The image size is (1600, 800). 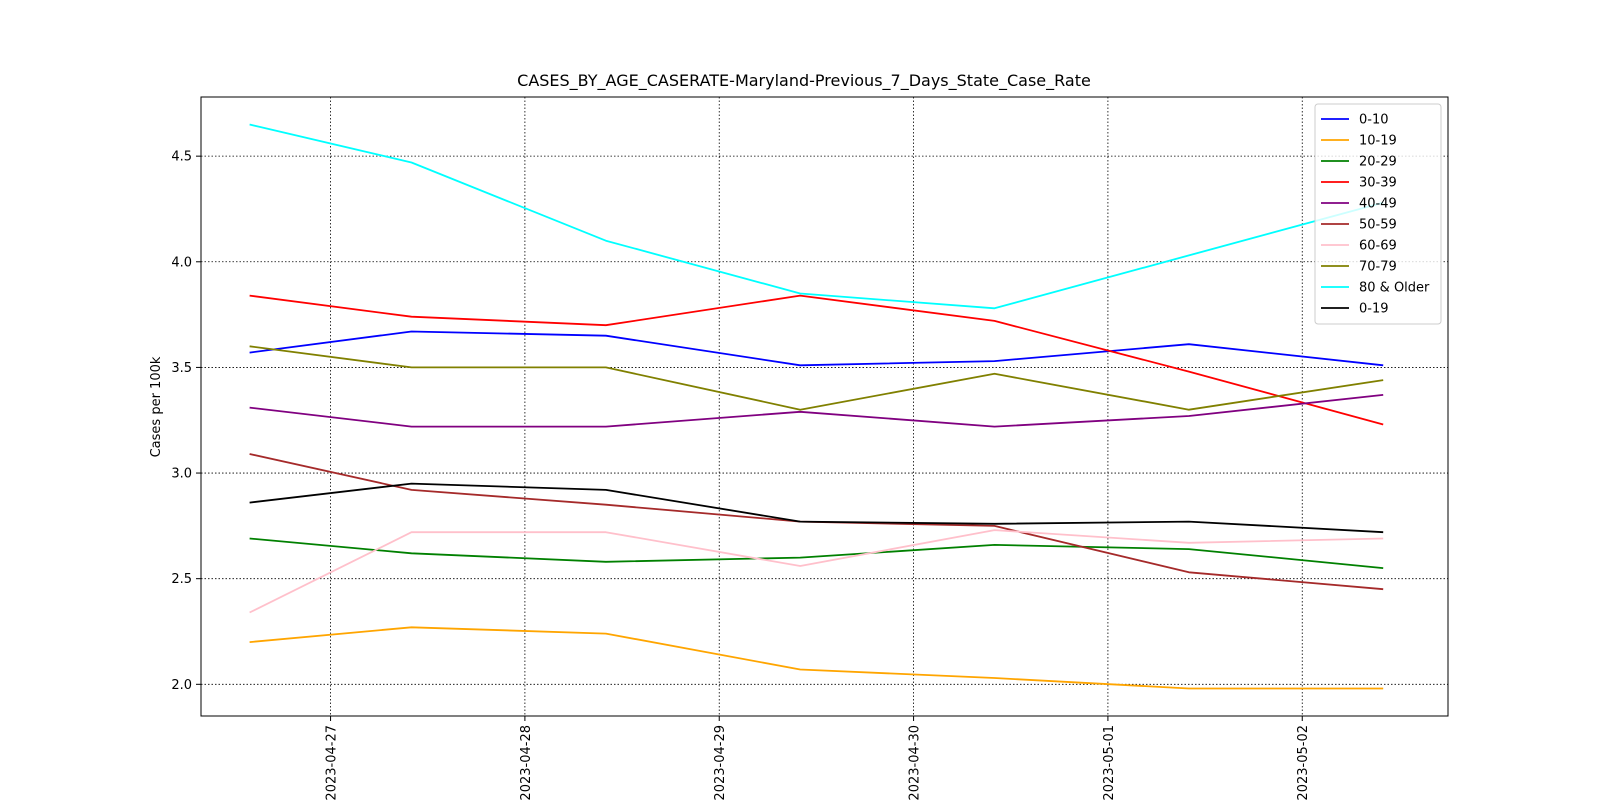 I want to click on legend-label: 50-59, so click(x=1378, y=225).